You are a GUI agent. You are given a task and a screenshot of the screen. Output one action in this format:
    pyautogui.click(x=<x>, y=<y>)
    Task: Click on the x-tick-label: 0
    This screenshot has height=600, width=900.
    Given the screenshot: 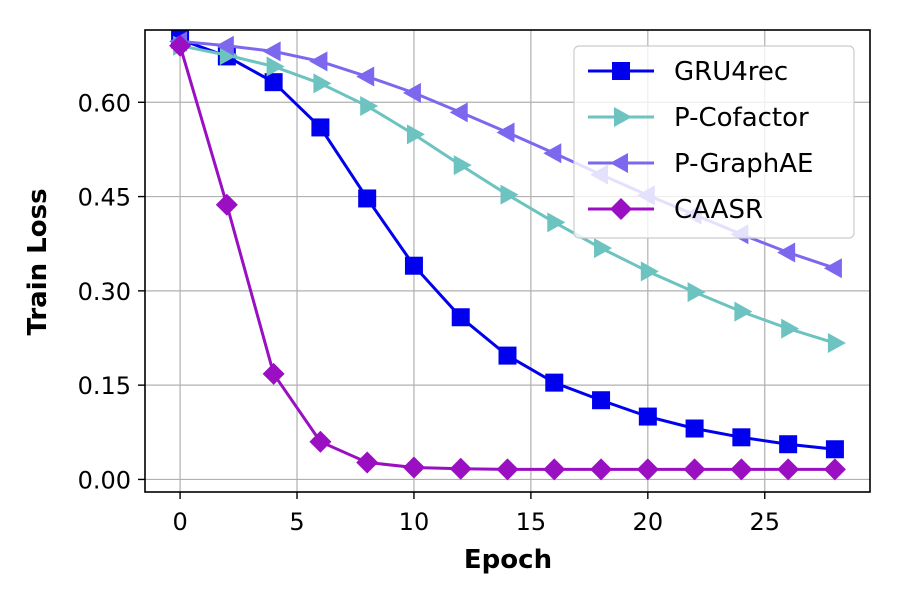 What is the action you would take?
    pyautogui.click(x=179, y=522)
    